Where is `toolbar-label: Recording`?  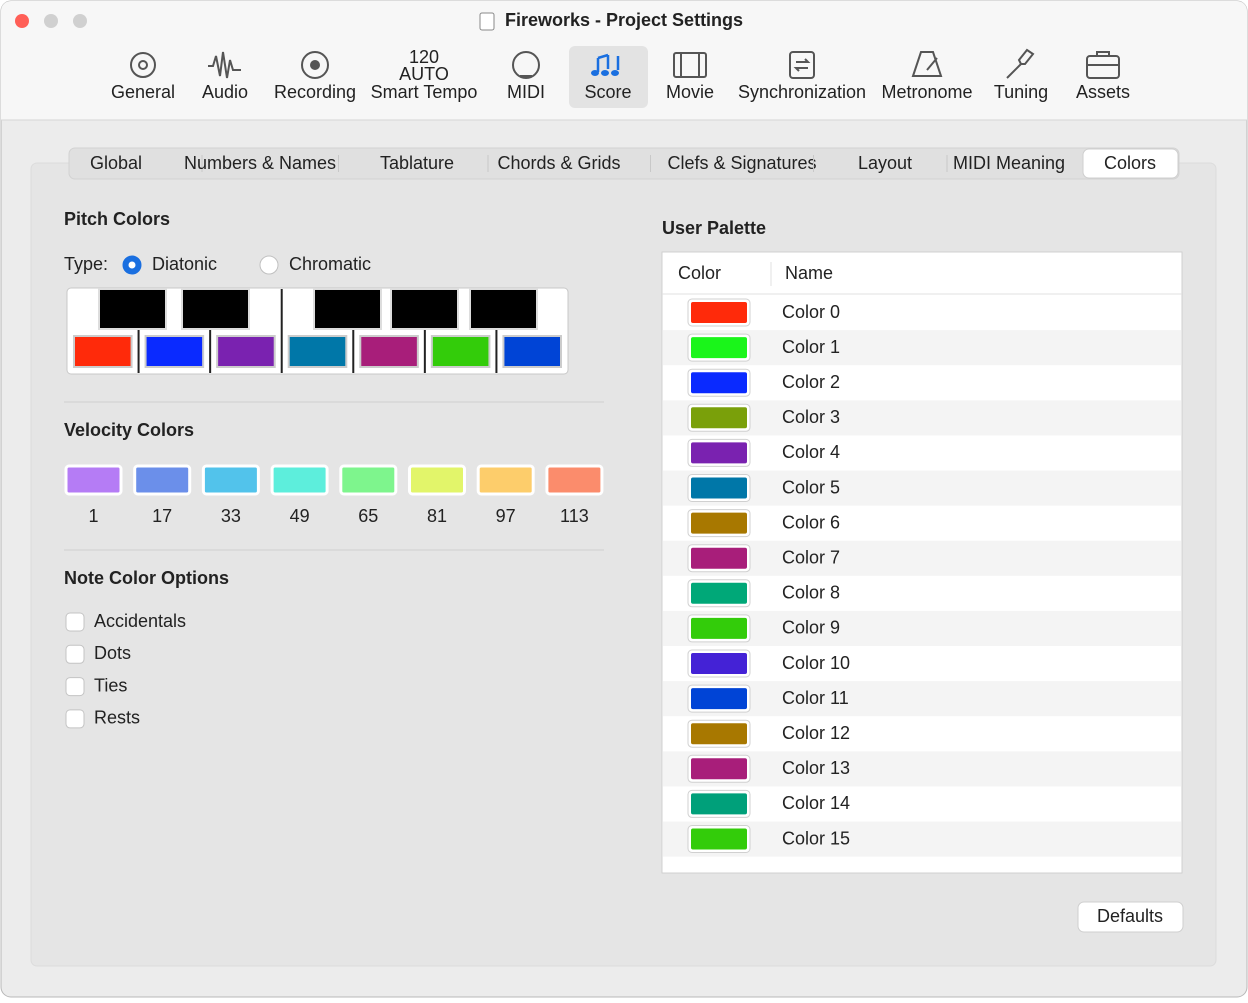
toolbar-label: Recording is located at coordinates (315, 92).